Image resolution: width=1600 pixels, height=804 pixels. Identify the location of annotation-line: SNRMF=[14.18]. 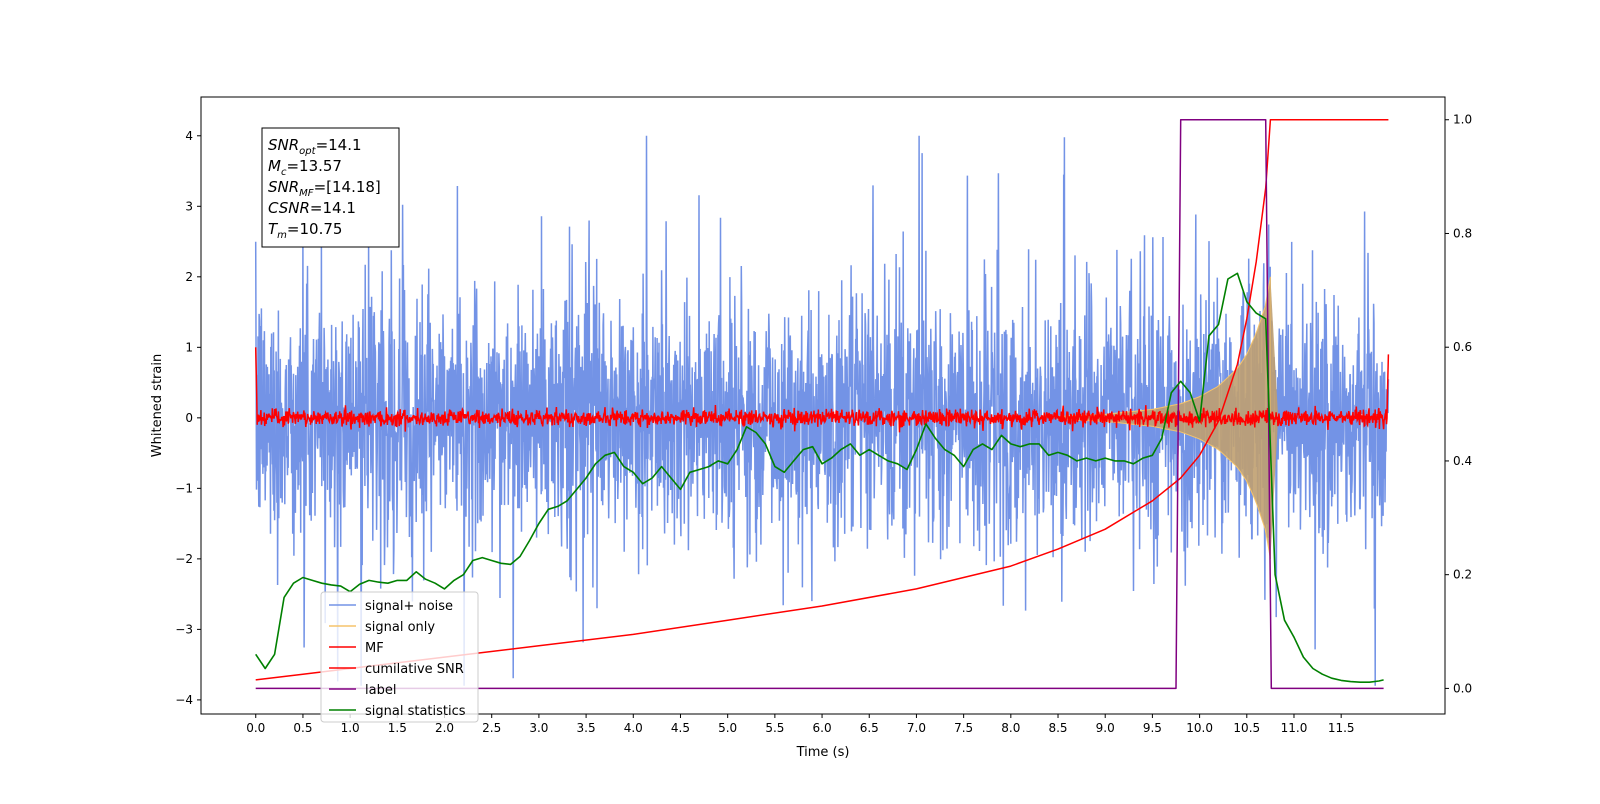
(324, 188).